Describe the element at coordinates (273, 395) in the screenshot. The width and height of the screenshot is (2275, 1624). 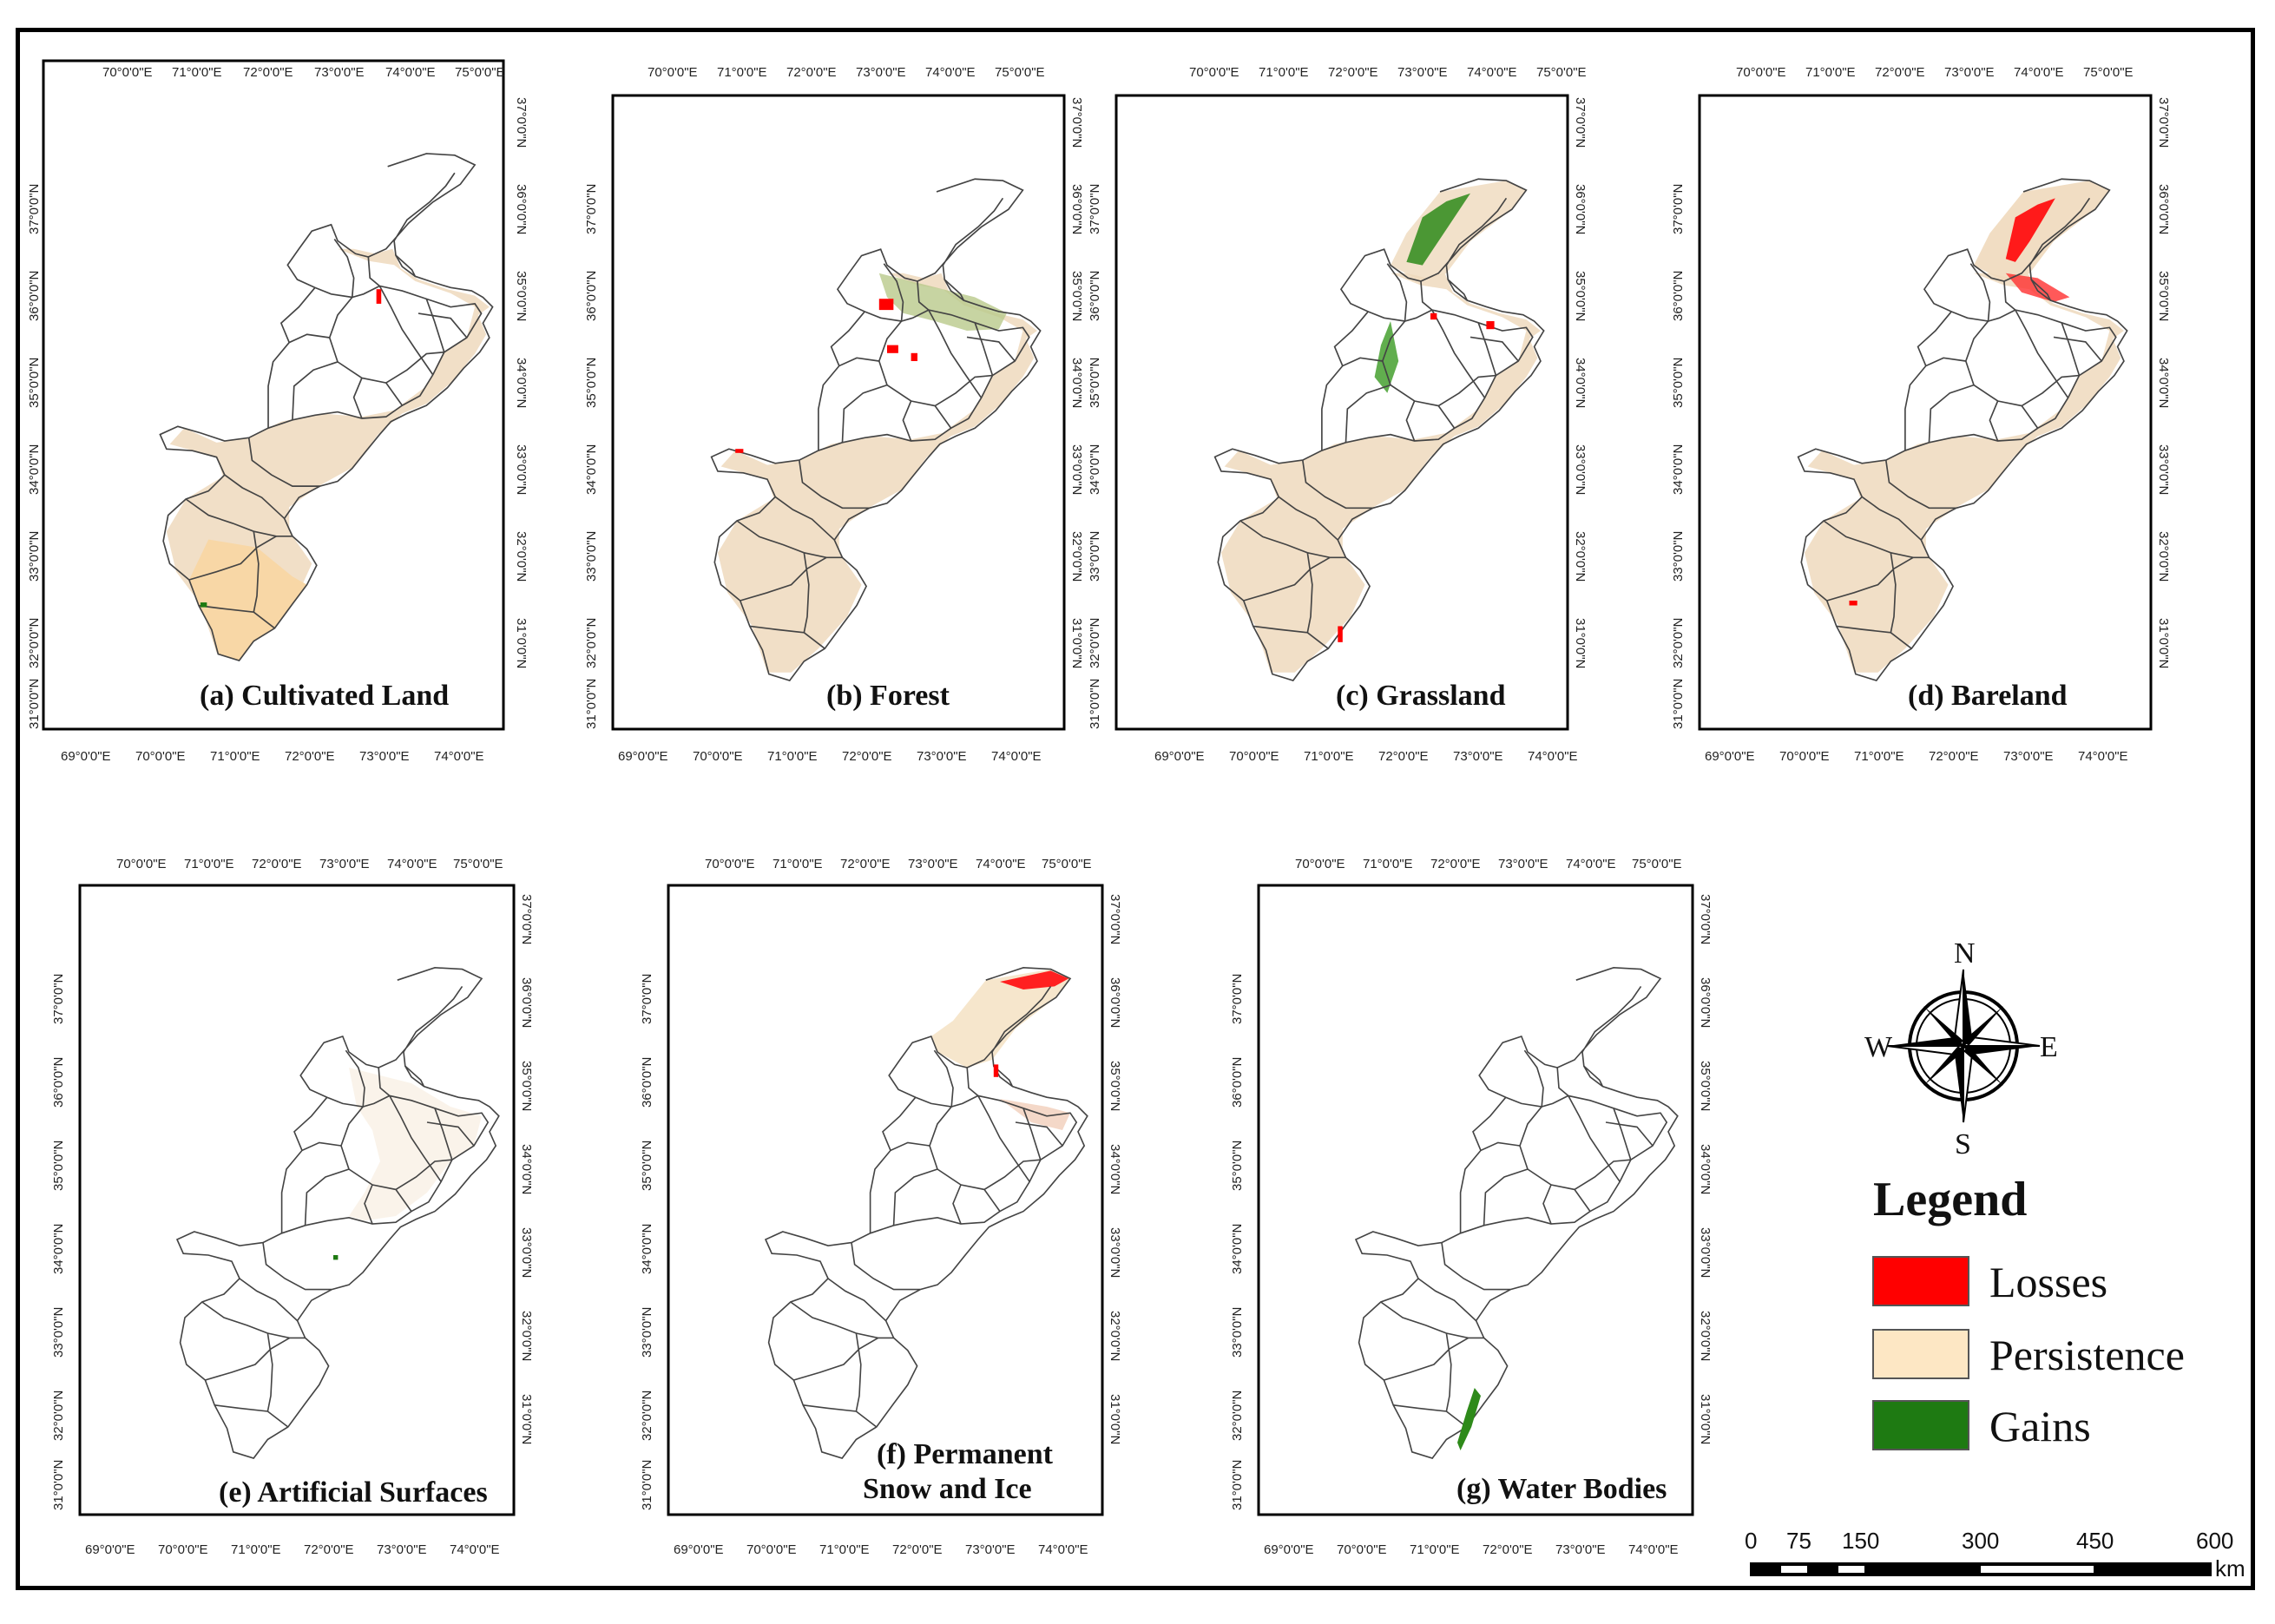
I see `panel-a: (a) Cultivated Land` at that location.